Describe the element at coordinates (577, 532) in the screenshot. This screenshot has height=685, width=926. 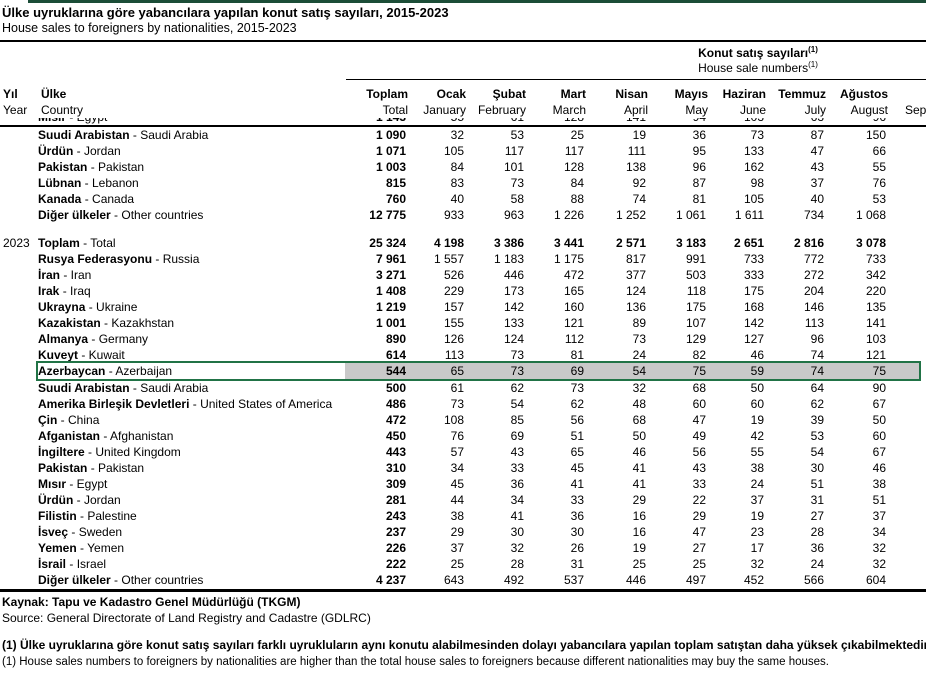
I see `cell-month-value: 30` at that location.